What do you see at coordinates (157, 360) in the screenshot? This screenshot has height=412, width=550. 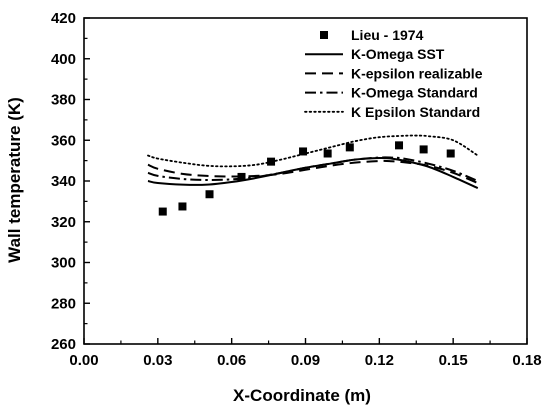 I see `x-tick-label: 0.03` at bounding box center [157, 360].